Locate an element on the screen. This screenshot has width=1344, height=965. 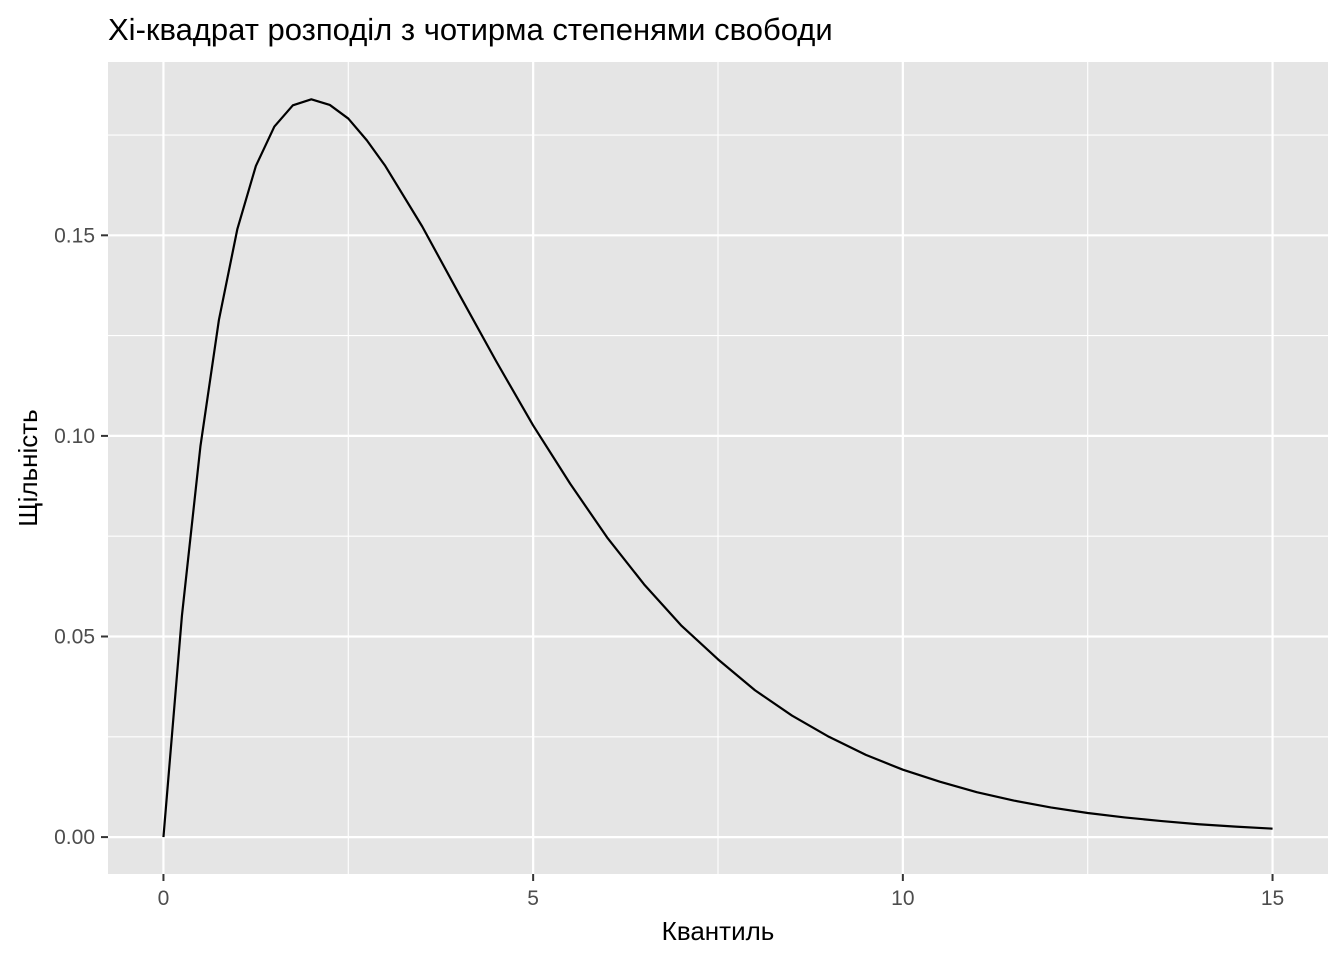
y-tick-label: 0.05 is located at coordinates (74, 636).